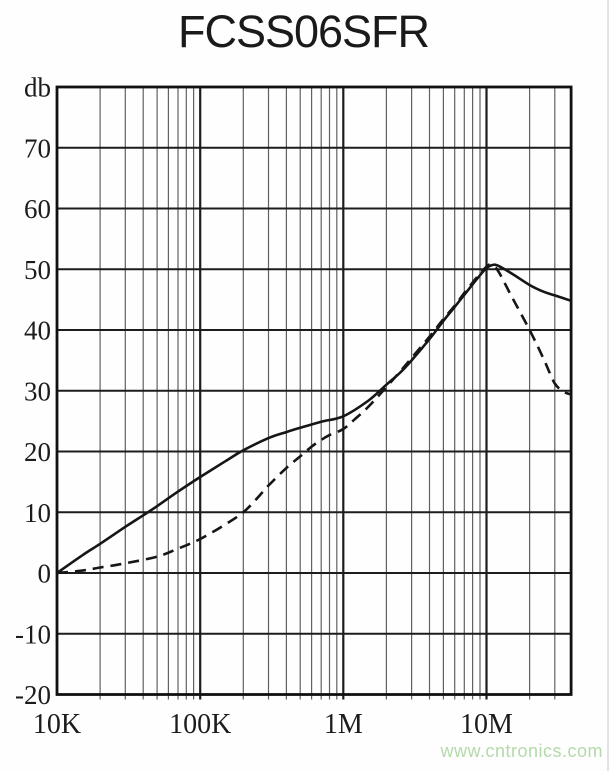  Describe the element at coordinates (37, 148) in the screenshot. I see `y-axis-tick-label: 70` at that location.